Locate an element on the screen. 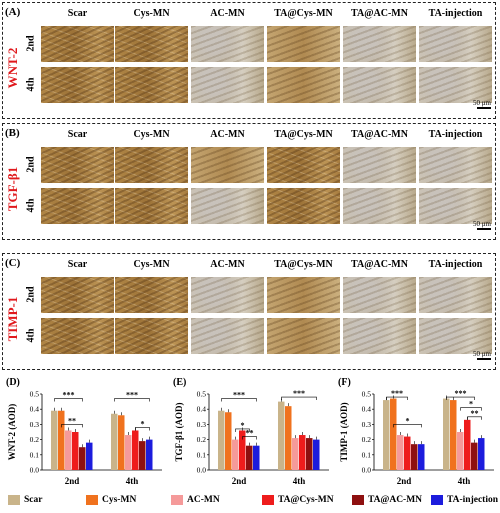 Image resolution: width=500 pixels, height=513 pixels. legend-item: Scar is located at coordinates (25, 500).